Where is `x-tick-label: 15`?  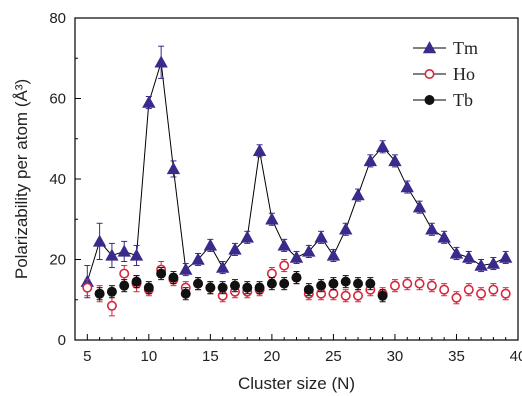 x-tick-label: 15 is located at coordinates (210, 356).